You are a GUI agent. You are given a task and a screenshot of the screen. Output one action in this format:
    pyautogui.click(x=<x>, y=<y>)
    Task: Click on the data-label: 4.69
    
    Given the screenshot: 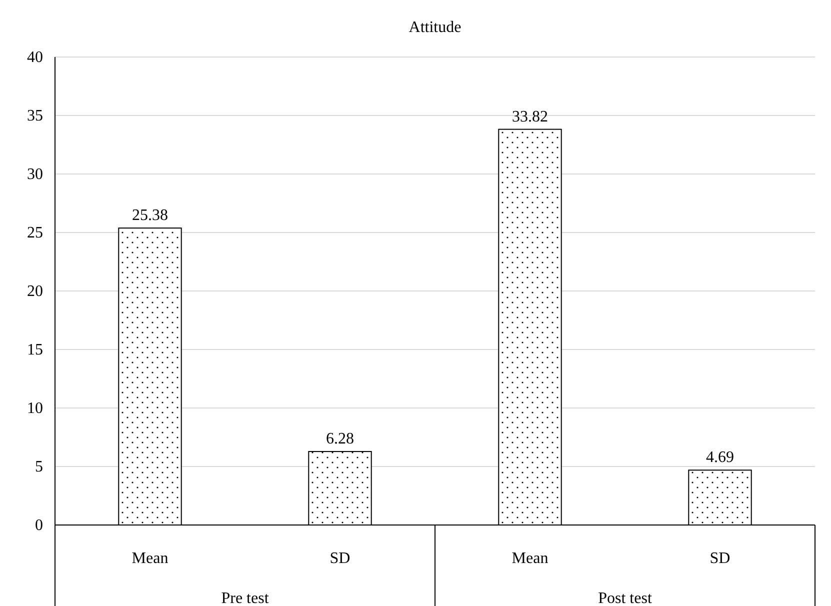 What is the action you would take?
    pyautogui.click(x=720, y=457)
    